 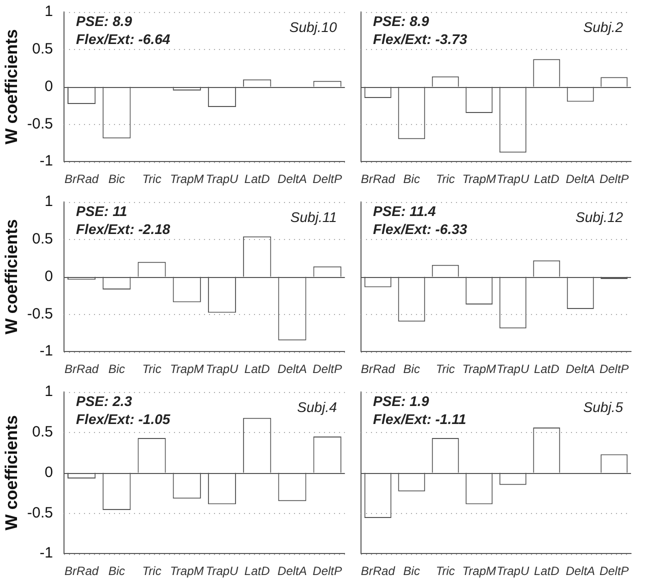 What do you see at coordinates (600, 216) in the screenshot?
I see `annotation: Subj.12` at bounding box center [600, 216].